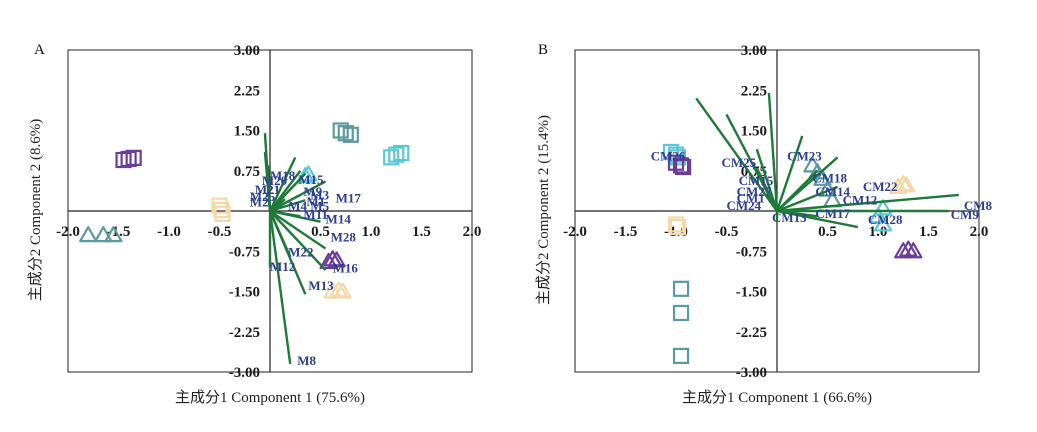  I want to click on loading-label: CM15, so click(756, 180).